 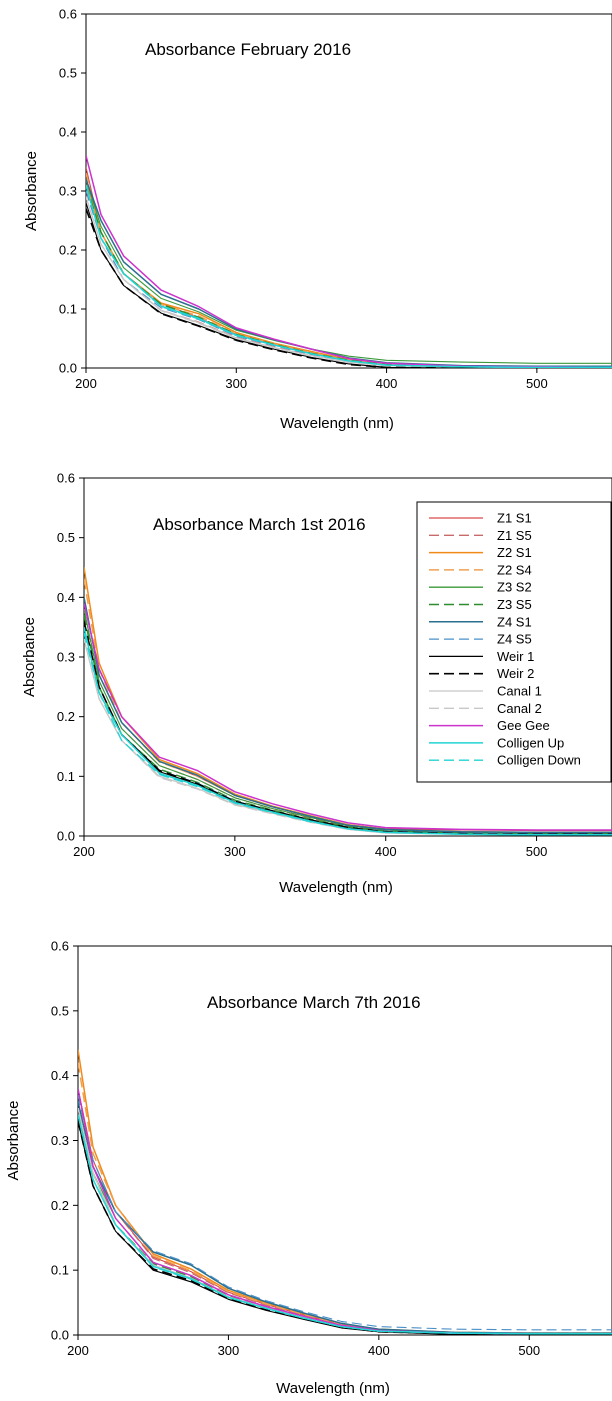 What do you see at coordinates (530, 742) in the screenshot?
I see `legend-label: Colligen Up` at bounding box center [530, 742].